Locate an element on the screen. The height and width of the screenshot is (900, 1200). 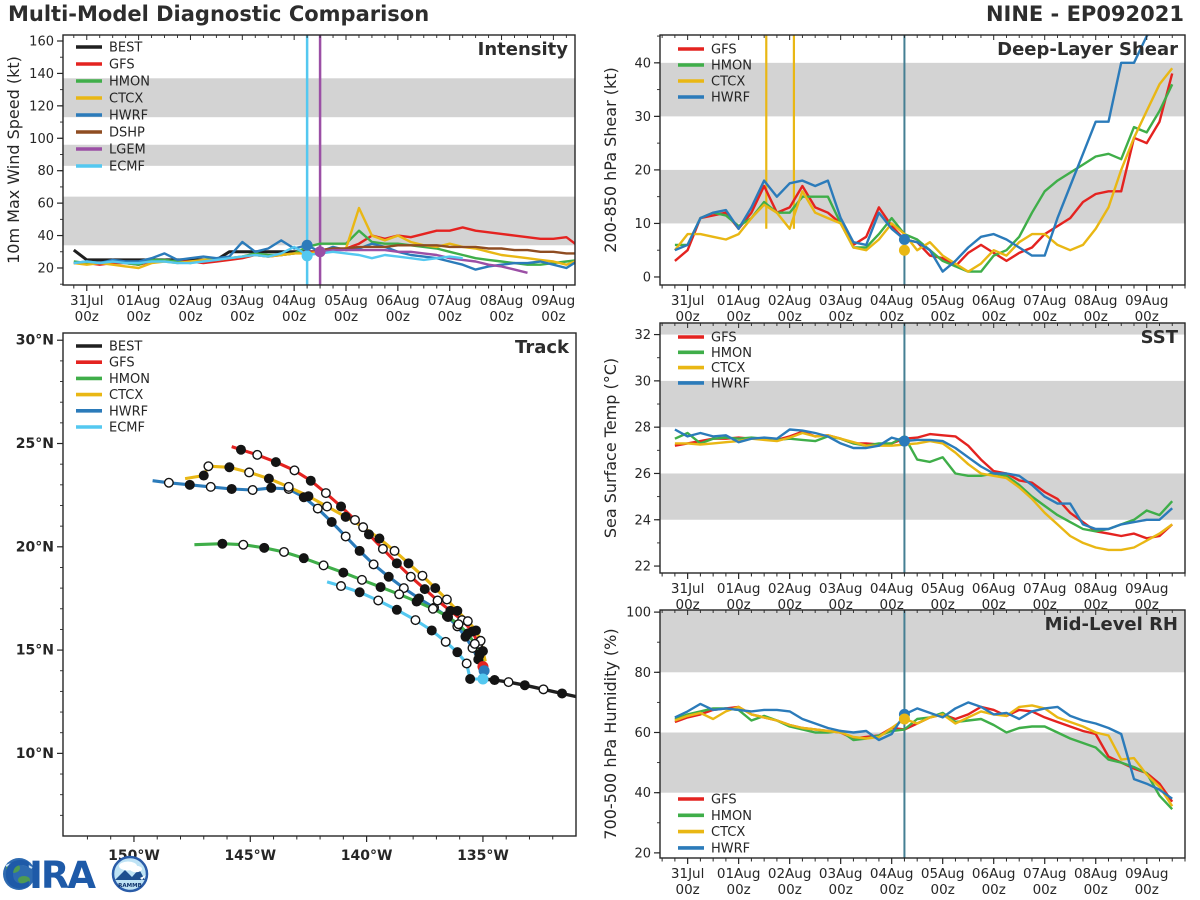
intensity-series-dshp is located at coordinates (447, 249).